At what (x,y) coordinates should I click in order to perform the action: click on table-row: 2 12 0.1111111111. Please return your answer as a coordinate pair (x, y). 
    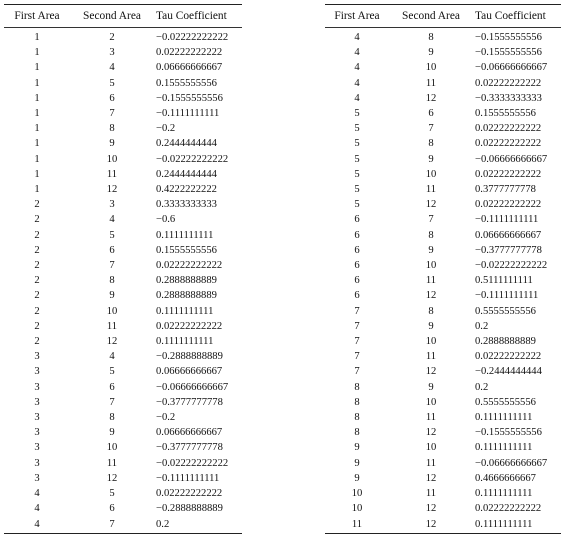
    Looking at the image, I should click on (123, 341).